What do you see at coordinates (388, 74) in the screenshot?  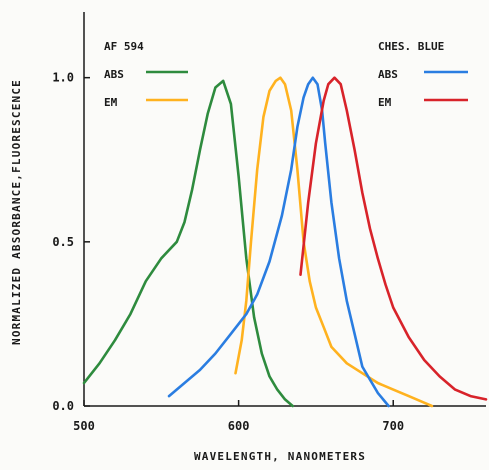 I see `legend-ches-blue-abs-label: ABS` at bounding box center [388, 74].